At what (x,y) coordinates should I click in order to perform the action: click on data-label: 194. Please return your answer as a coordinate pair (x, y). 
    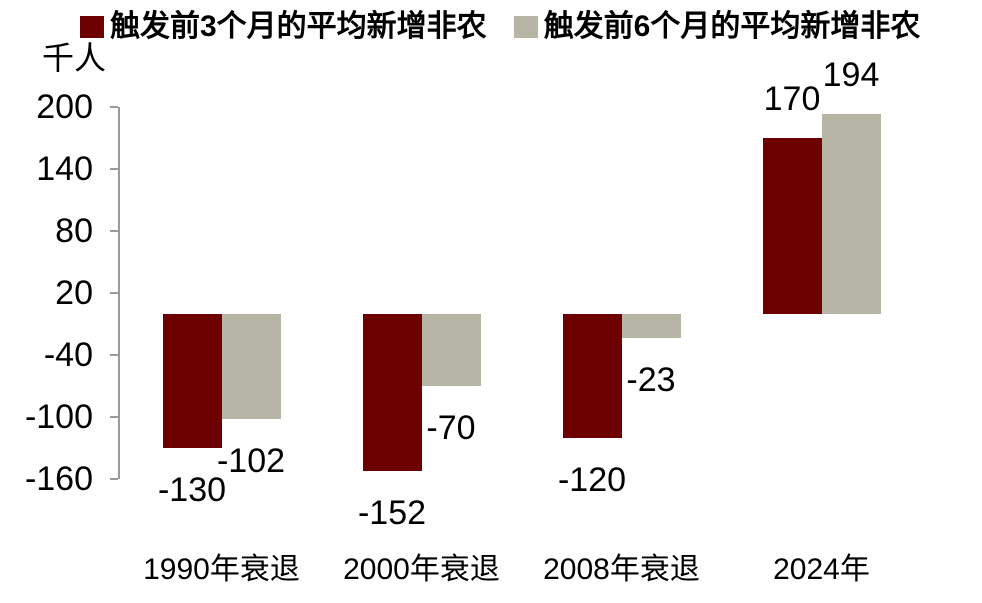
    Looking at the image, I should click on (851, 74).